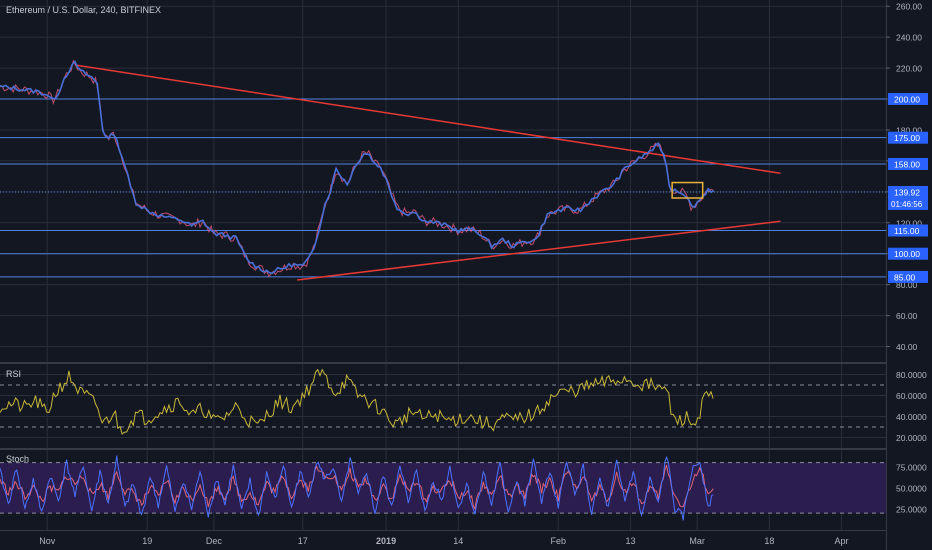 The height and width of the screenshot is (550, 932). What do you see at coordinates (909, 7) in the screenshot?
I see `price-tick-label: 260.00` at bounding box center [909, 7].